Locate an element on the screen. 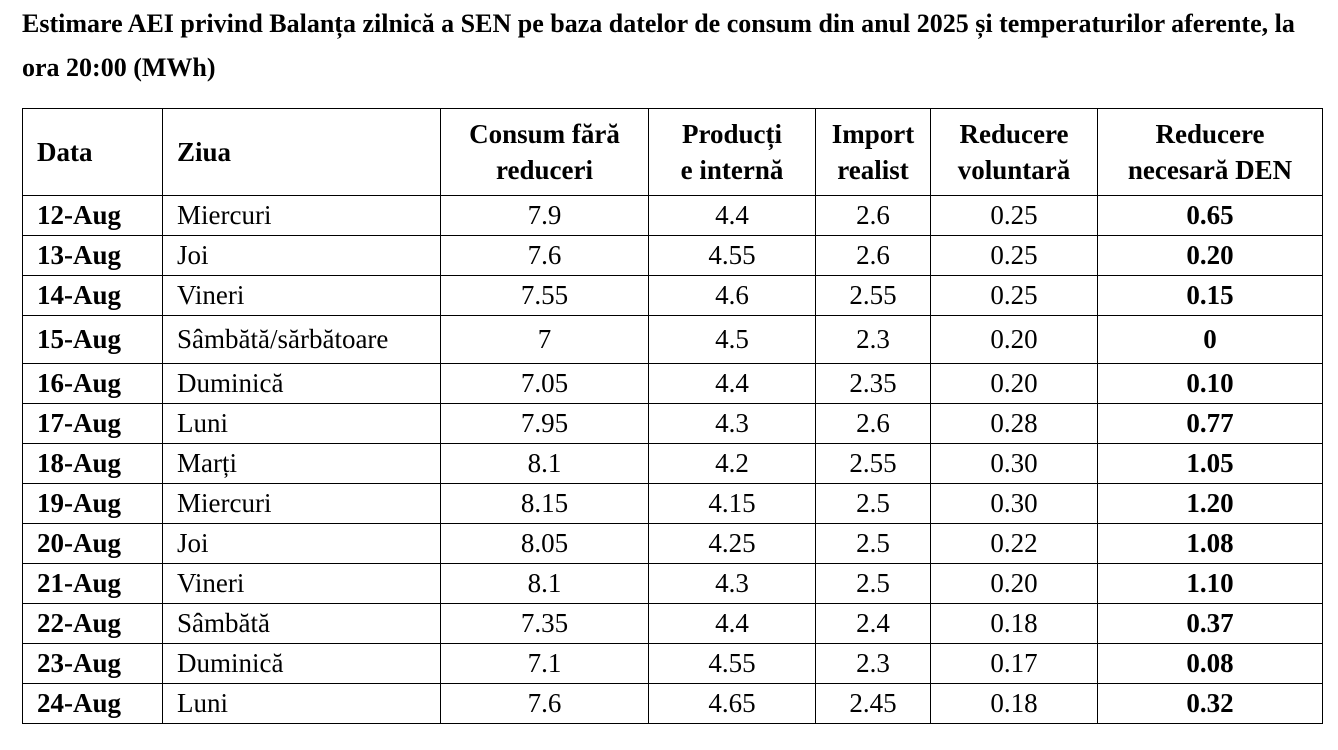 This screenshot has height=750, width=1338. table-cell: 7.1 is located at coordinates (544, 663).